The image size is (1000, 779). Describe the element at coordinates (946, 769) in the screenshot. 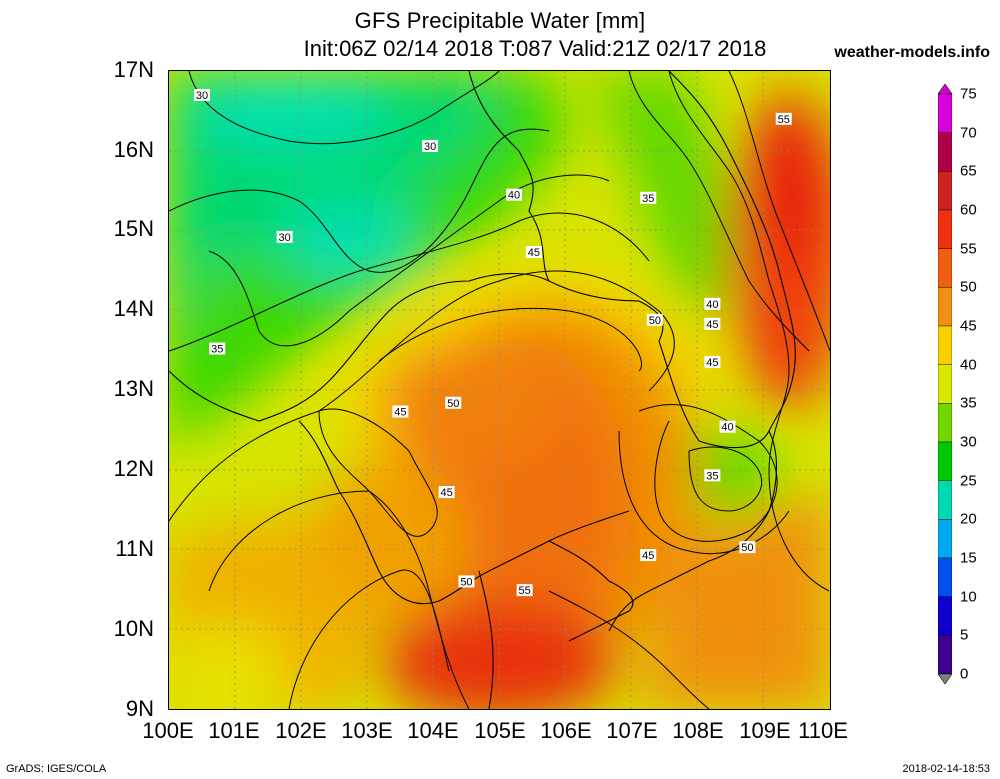

I see `generated-timestamp: 2018-02-14-18:53` at that location.